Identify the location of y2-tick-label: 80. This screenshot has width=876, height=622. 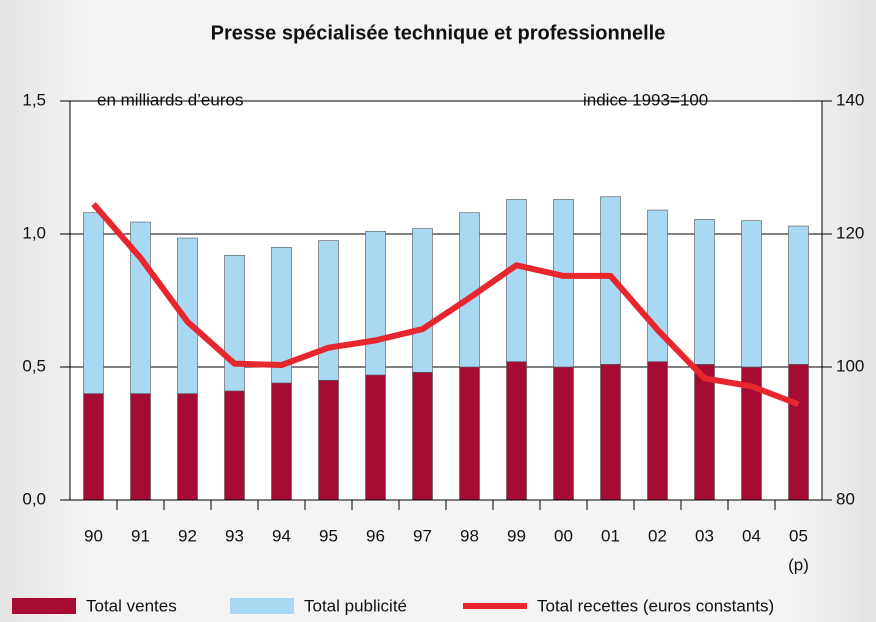
(845, 498).